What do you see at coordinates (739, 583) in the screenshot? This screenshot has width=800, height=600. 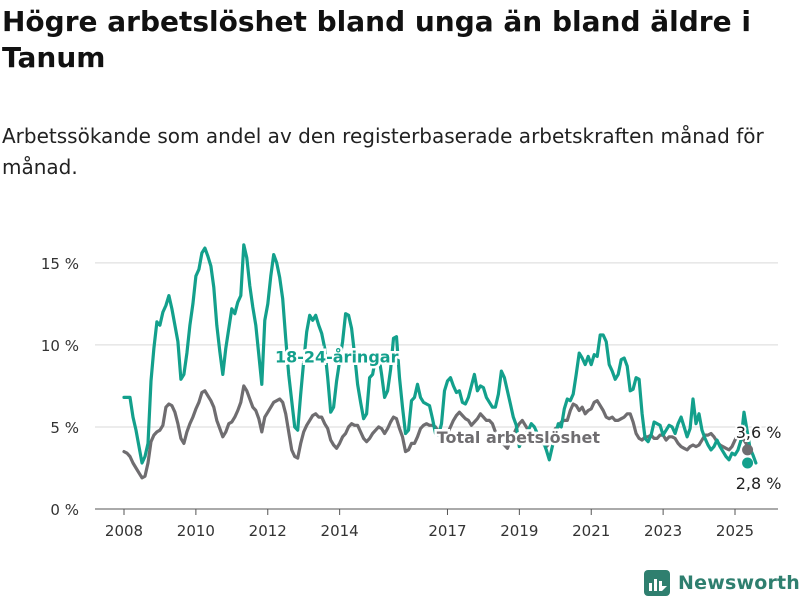 I see `brand-name: Newsworthy` at bounding box center [739, 583].